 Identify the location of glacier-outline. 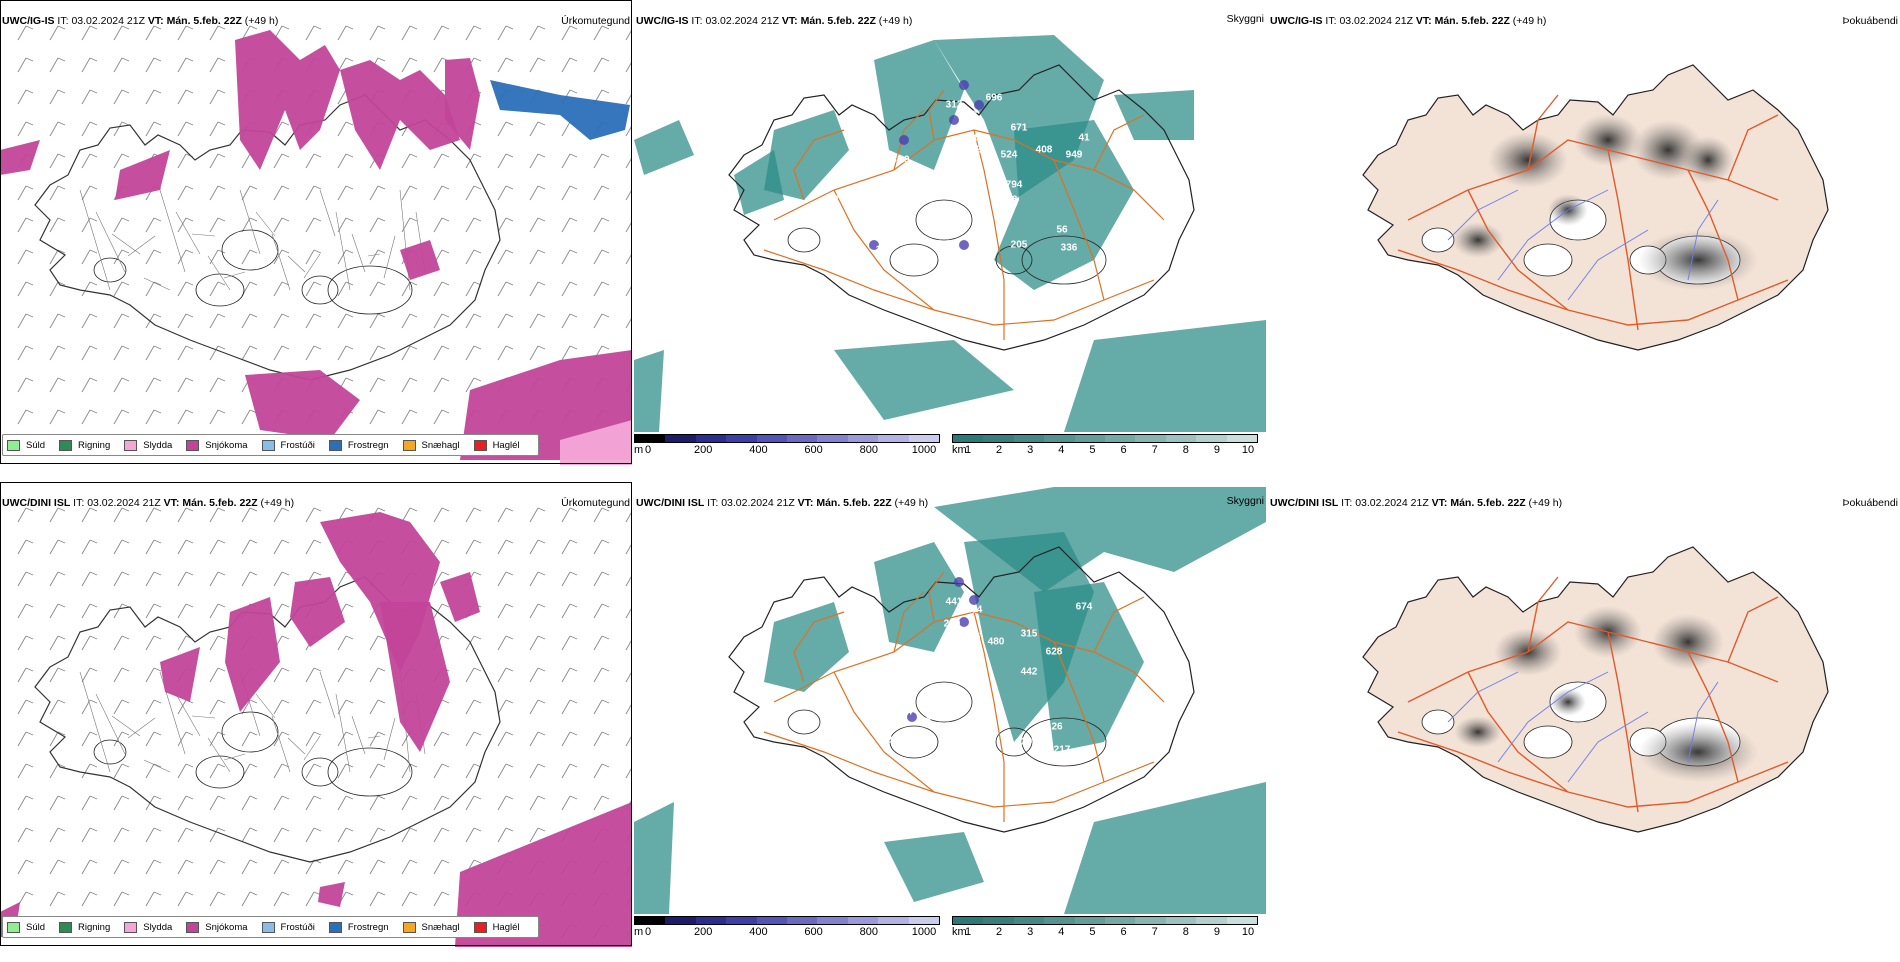
(804, 240).